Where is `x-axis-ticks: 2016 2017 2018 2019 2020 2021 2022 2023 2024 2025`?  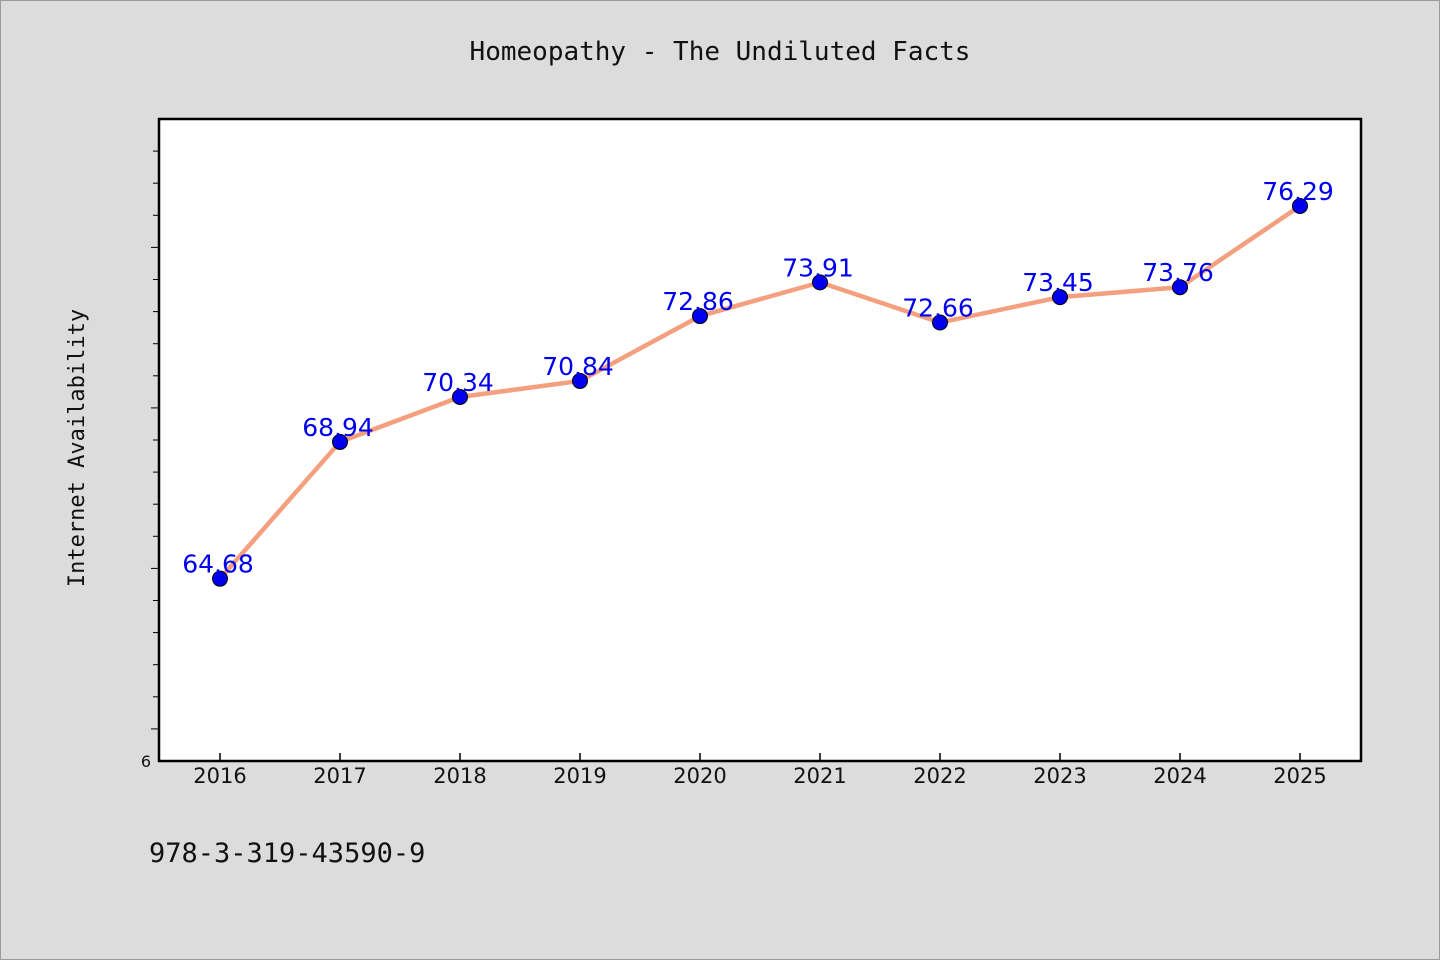 x-axis-ticks: 2016 2017 2018 2019 2020 2021 2022 2023 2024 2025 is located at coordinates (760, 770).